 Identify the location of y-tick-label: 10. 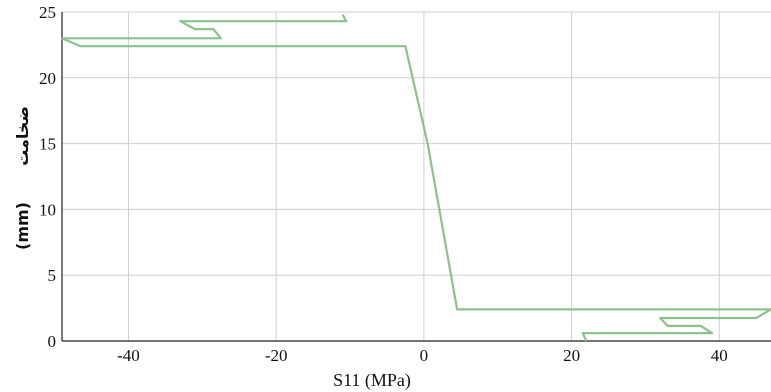
(47, 209).